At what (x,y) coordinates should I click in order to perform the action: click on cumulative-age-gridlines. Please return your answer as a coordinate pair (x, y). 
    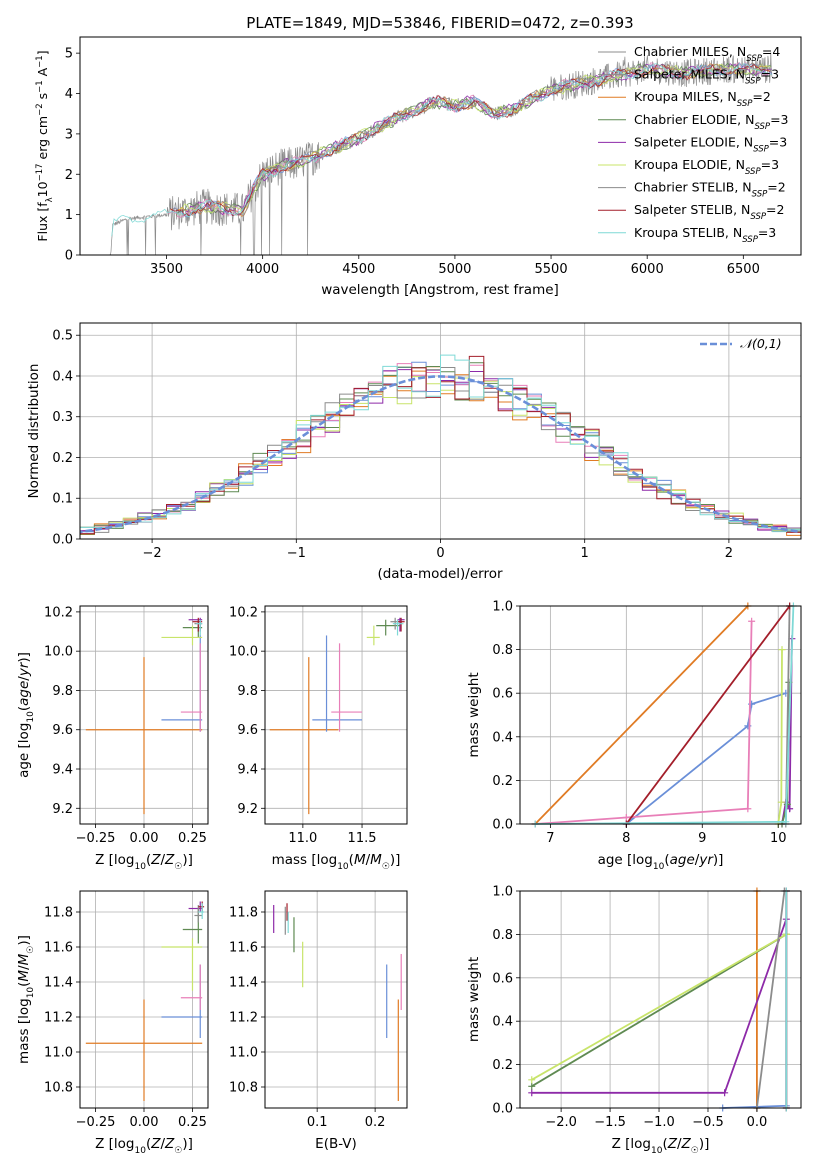
    Looking at the image, I should click on (660, 715).